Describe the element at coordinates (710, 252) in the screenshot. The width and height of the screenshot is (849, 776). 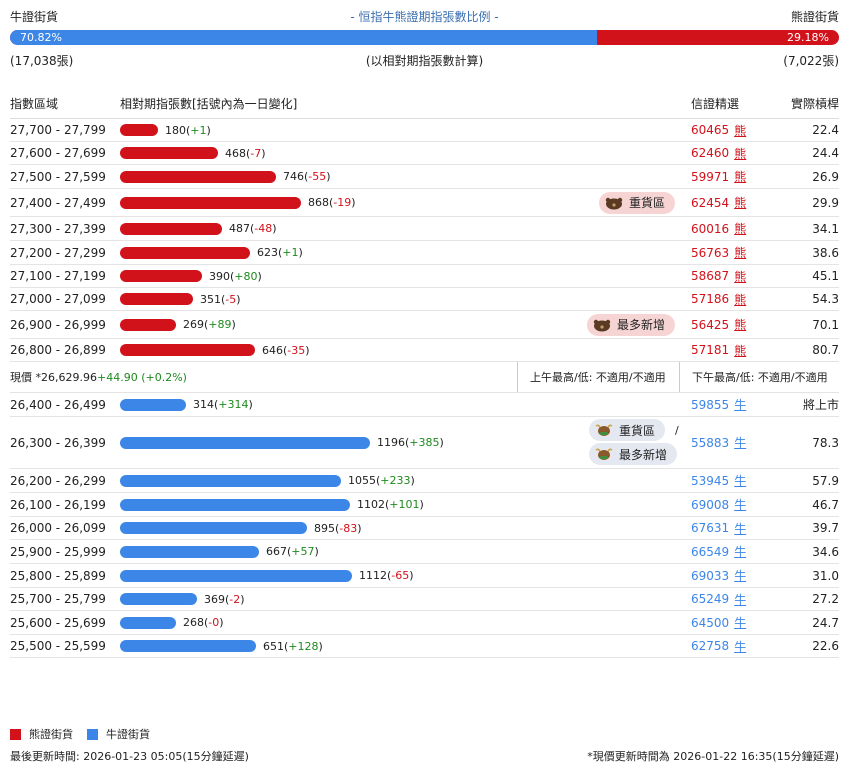
I see `warrant-code: 56763` at that location.